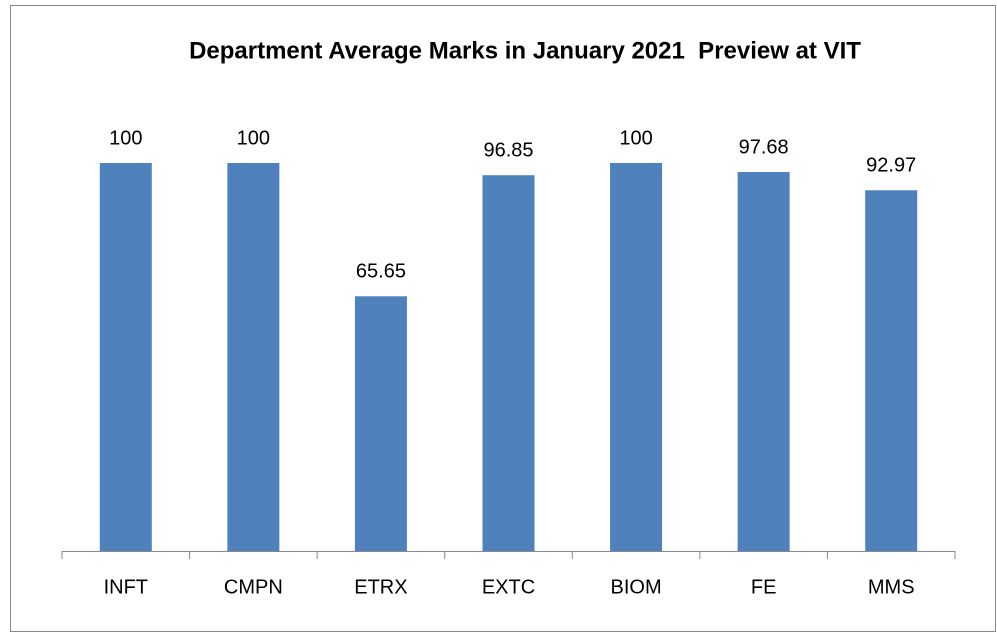 This screenshot has height=637, width=997. Describe the element at coordinates (253, 587) in the screenshot. I see `x-tick-label: CMPN` at that location.